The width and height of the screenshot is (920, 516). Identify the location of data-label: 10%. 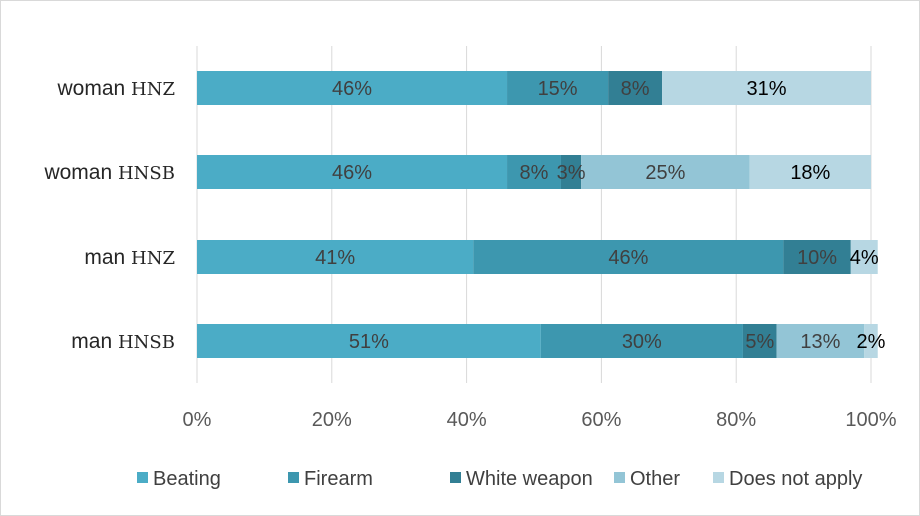
(817, 258).